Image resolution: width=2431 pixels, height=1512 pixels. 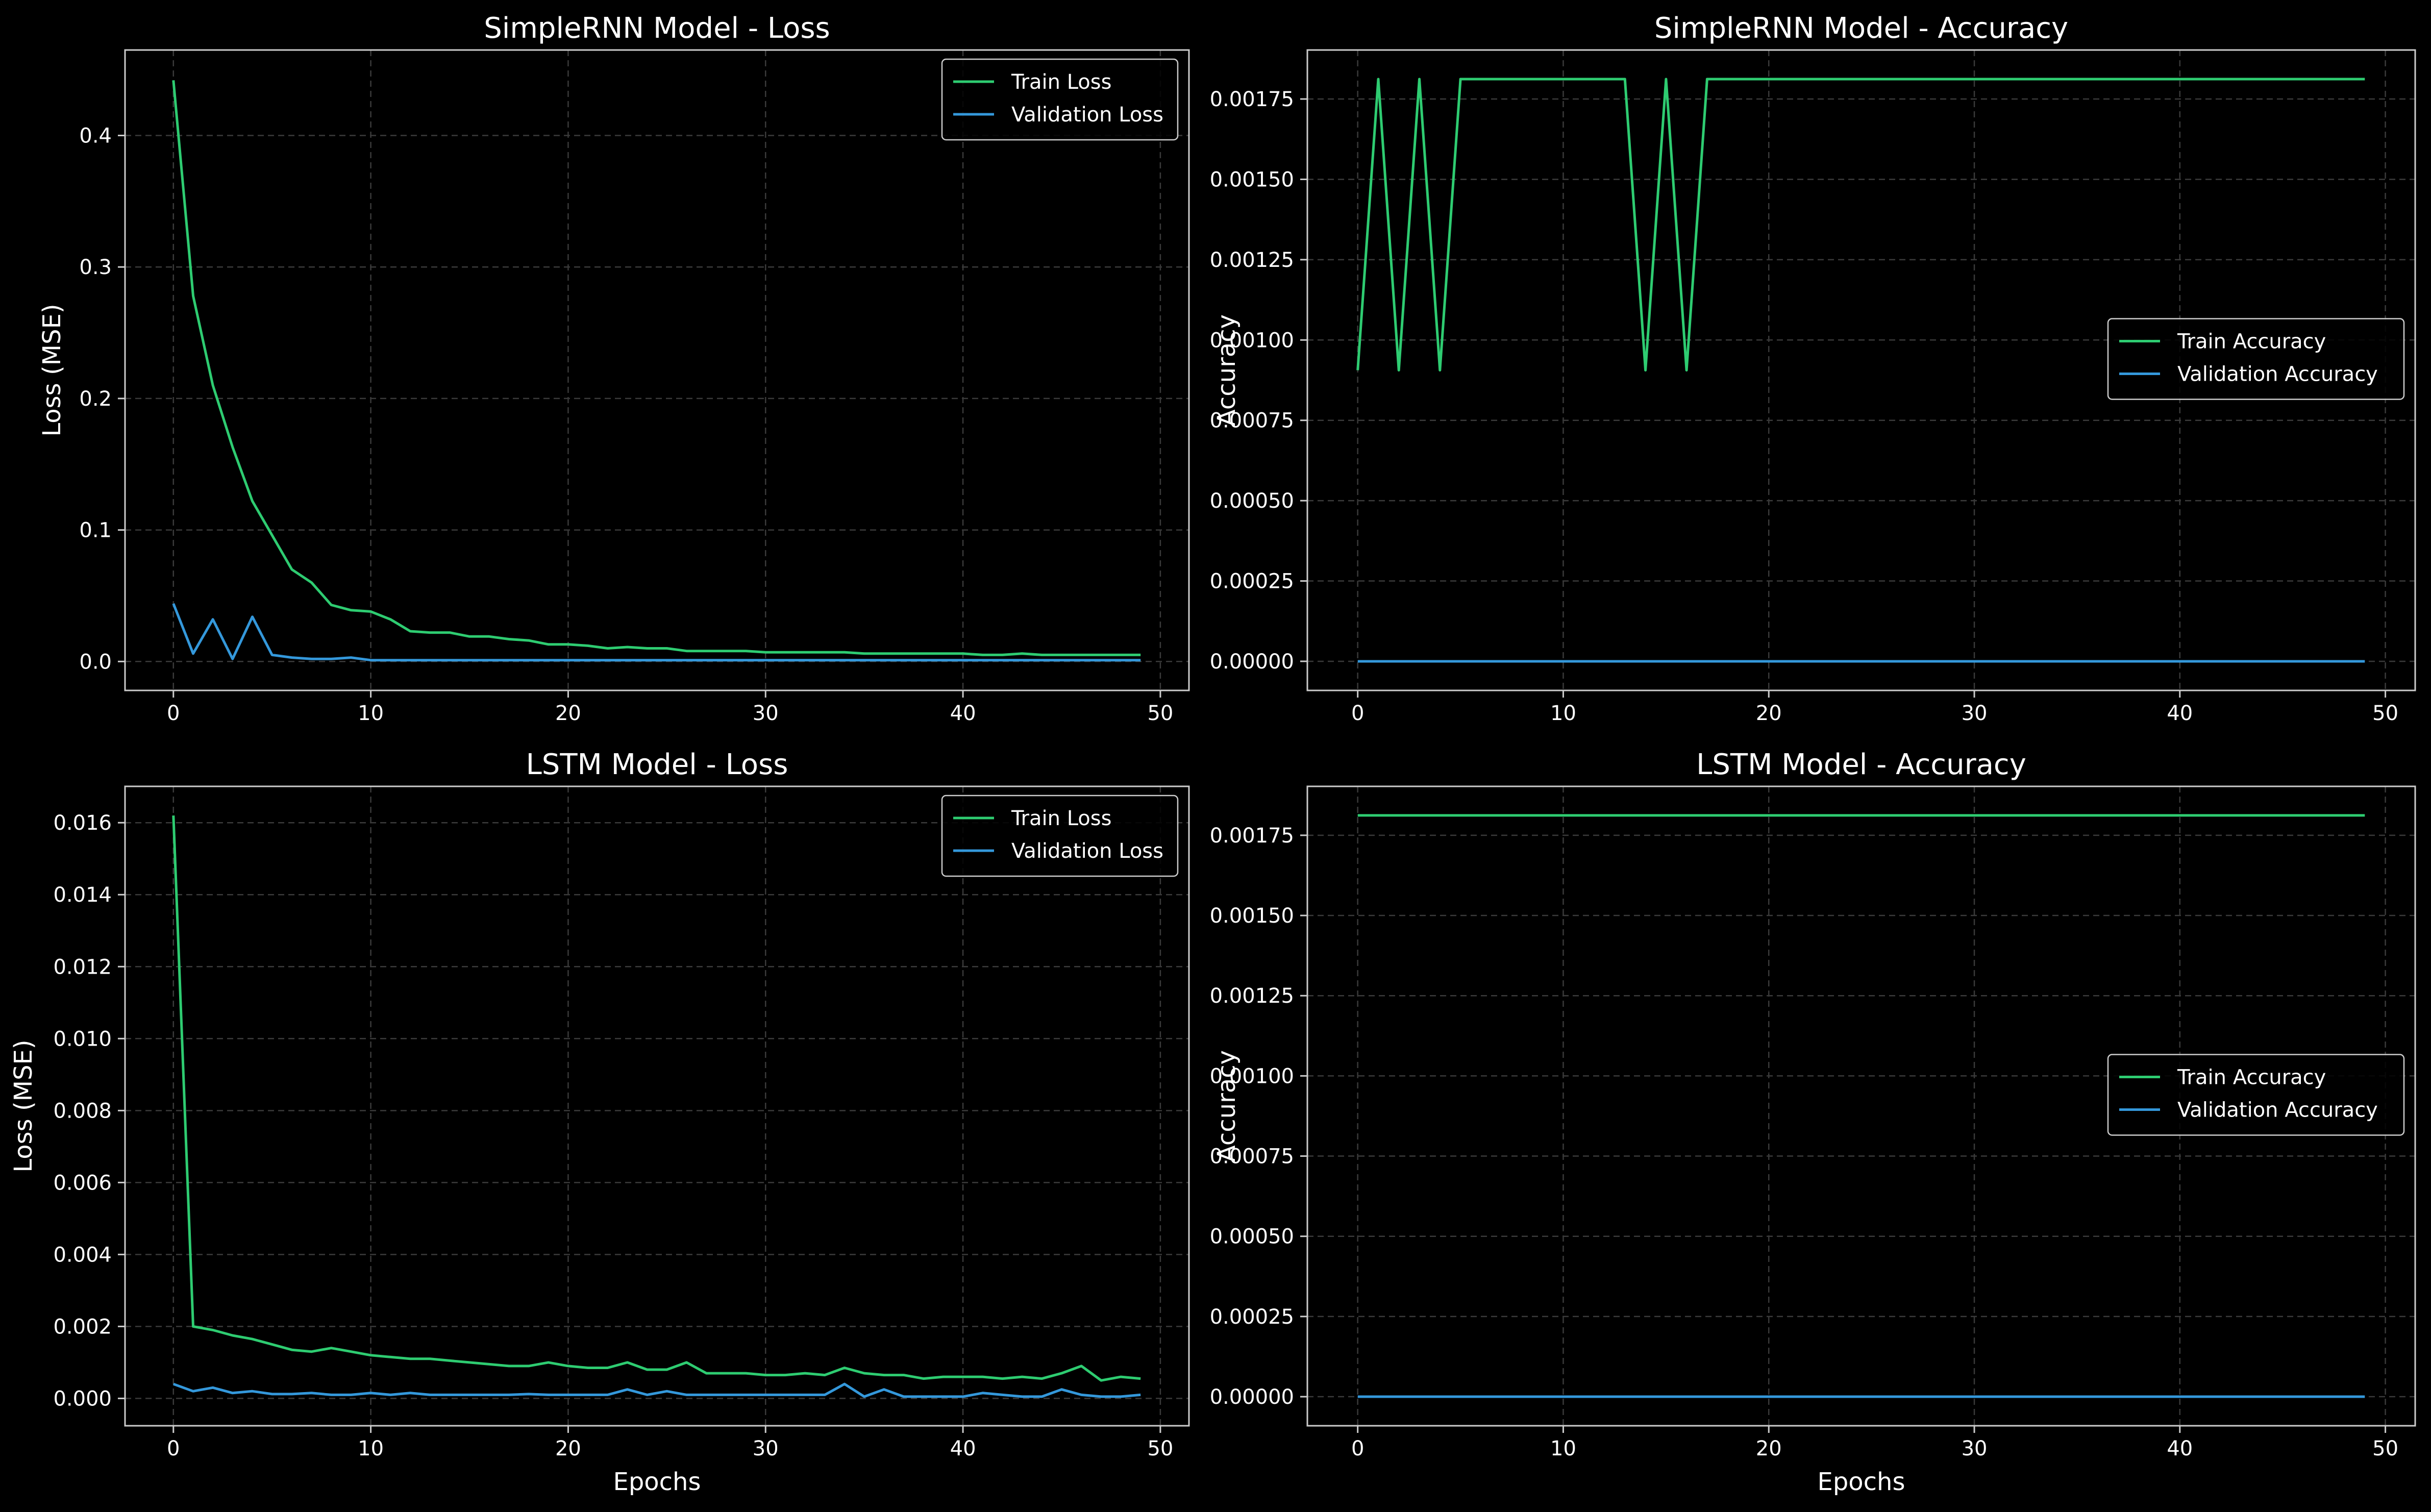 What do you see at coordinates (95, 267) in the screenshot?
I see `y-tick-label: 0.3` at bounding box center [95, 267].